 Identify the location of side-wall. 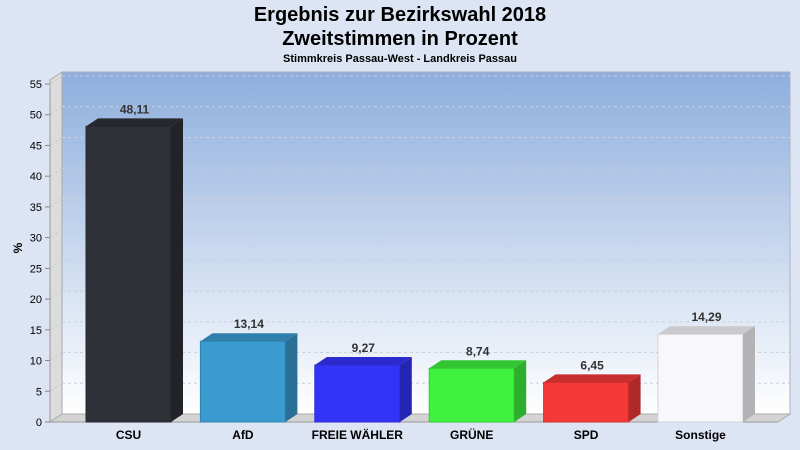
(56, 247).